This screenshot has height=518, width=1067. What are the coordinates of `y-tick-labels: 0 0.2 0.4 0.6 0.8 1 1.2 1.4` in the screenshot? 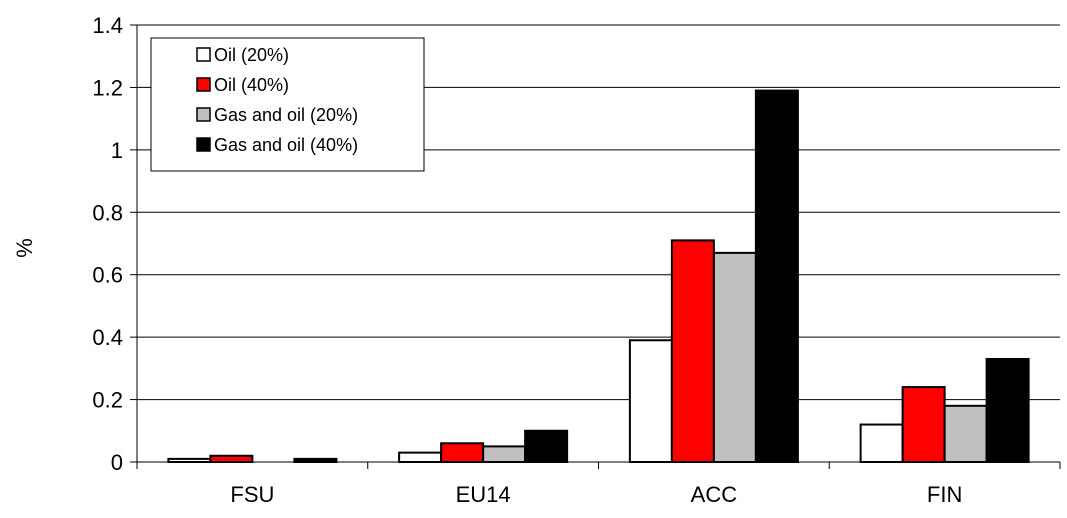 It's located at (107, 244).